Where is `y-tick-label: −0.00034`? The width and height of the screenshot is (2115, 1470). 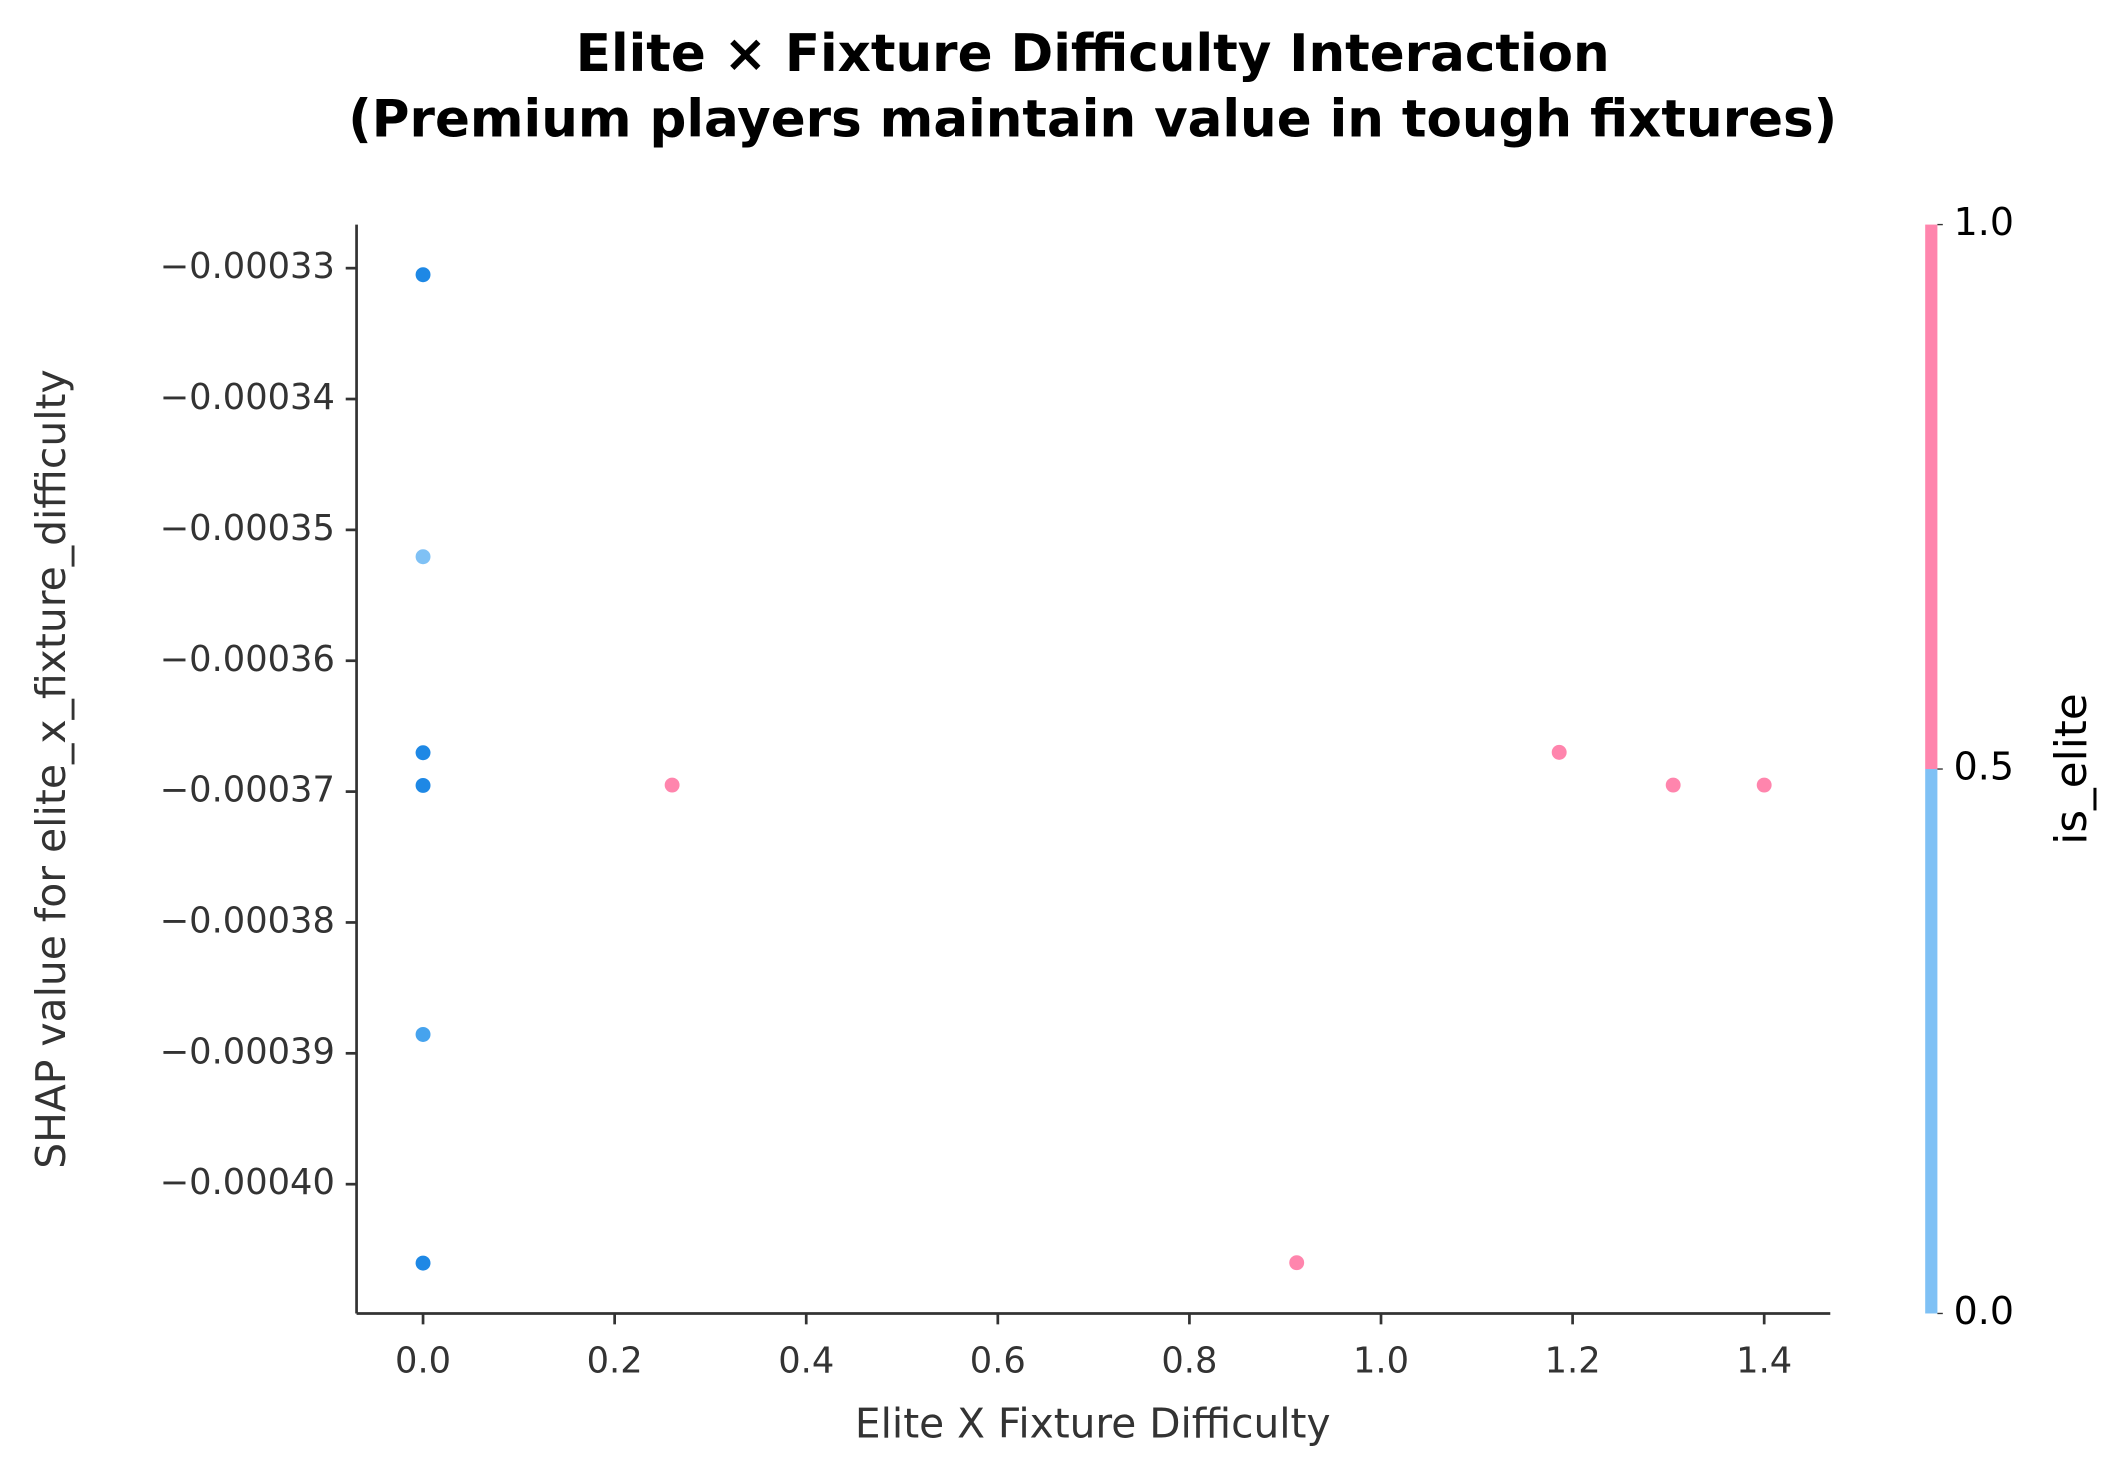
y-tick-label: −0.00034 is located at coordinates (247, 397).